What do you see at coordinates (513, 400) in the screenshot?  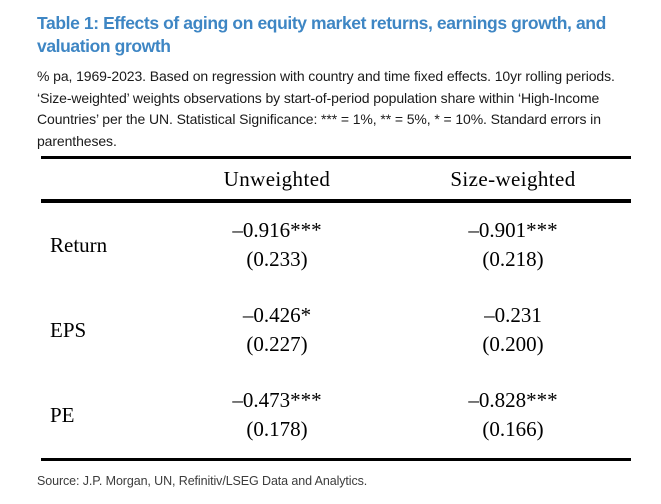 I see `coefficient-value: –0.828***` at bounding box center [513, 400].